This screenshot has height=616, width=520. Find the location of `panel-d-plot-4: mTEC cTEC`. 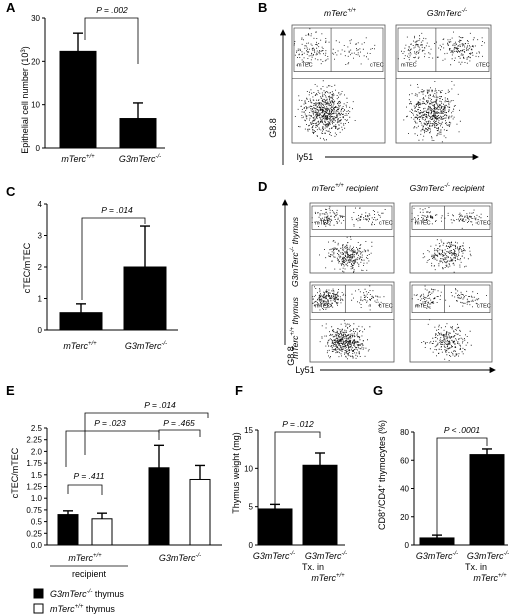

panel-d-plot-4: mTEC cTEC is located at coordinates (451, 322).